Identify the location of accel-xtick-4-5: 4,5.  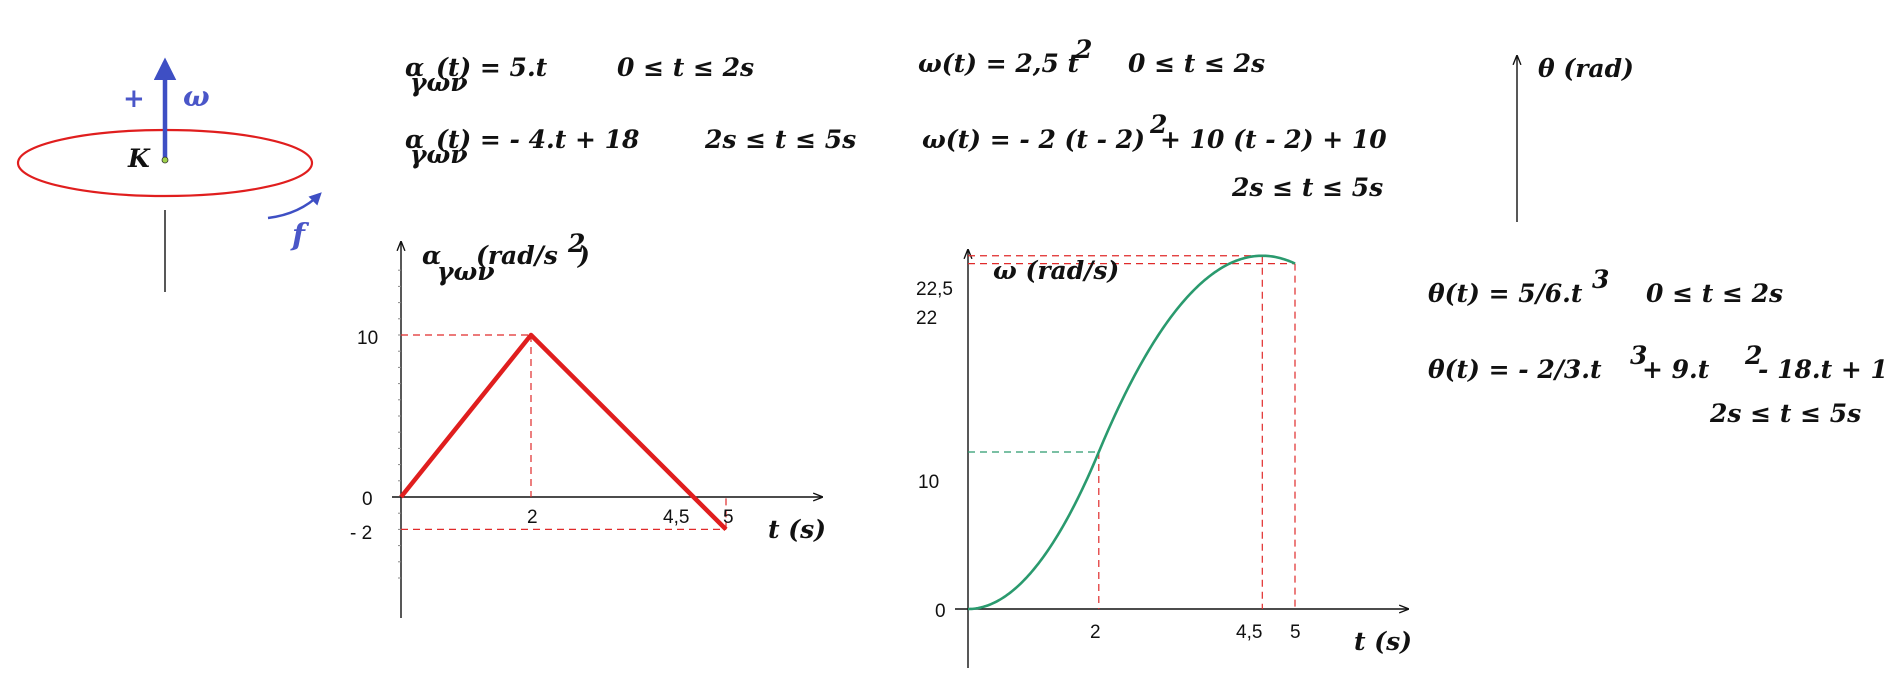
(676, 517).